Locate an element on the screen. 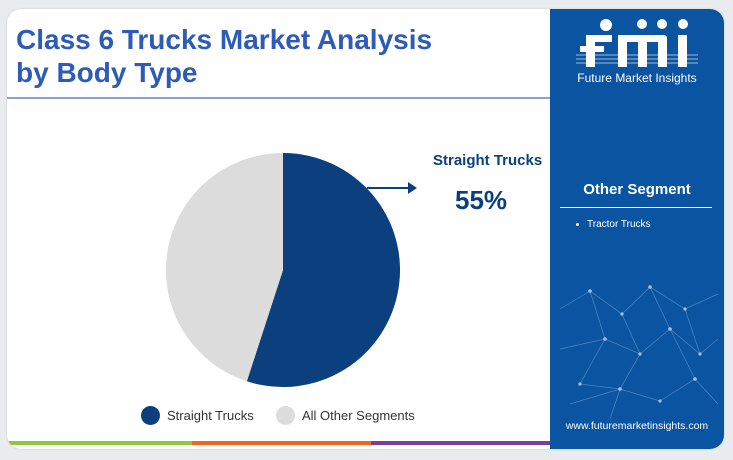 This screenshot has height=460, width=733. fmi-logo: Future Market Insights is located at coordinates (637, 55).